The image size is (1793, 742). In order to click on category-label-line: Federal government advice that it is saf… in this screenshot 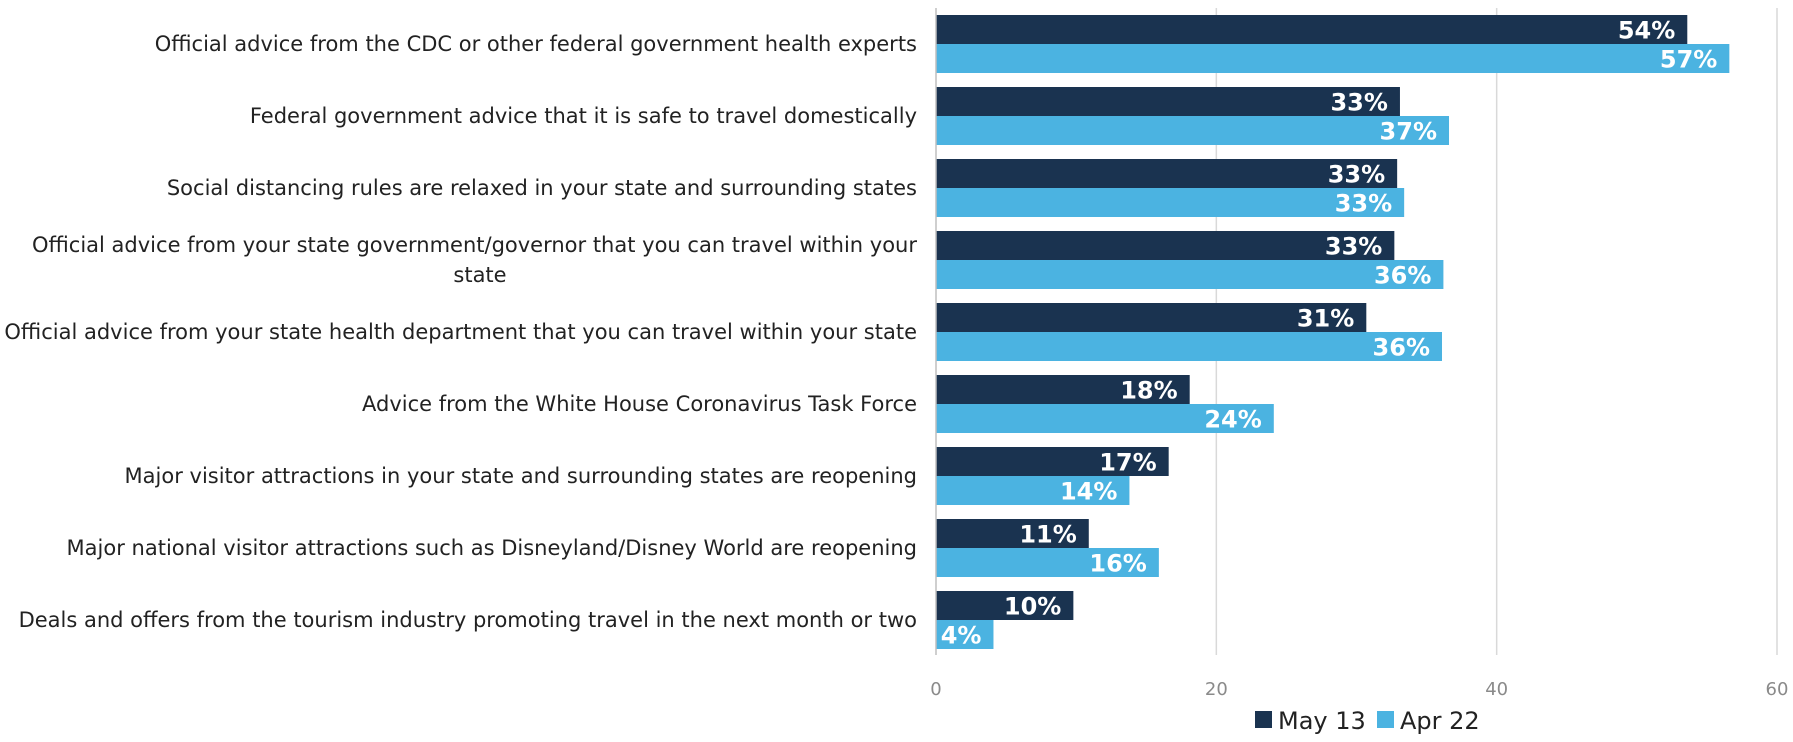, I will do `click(583, 116)`.